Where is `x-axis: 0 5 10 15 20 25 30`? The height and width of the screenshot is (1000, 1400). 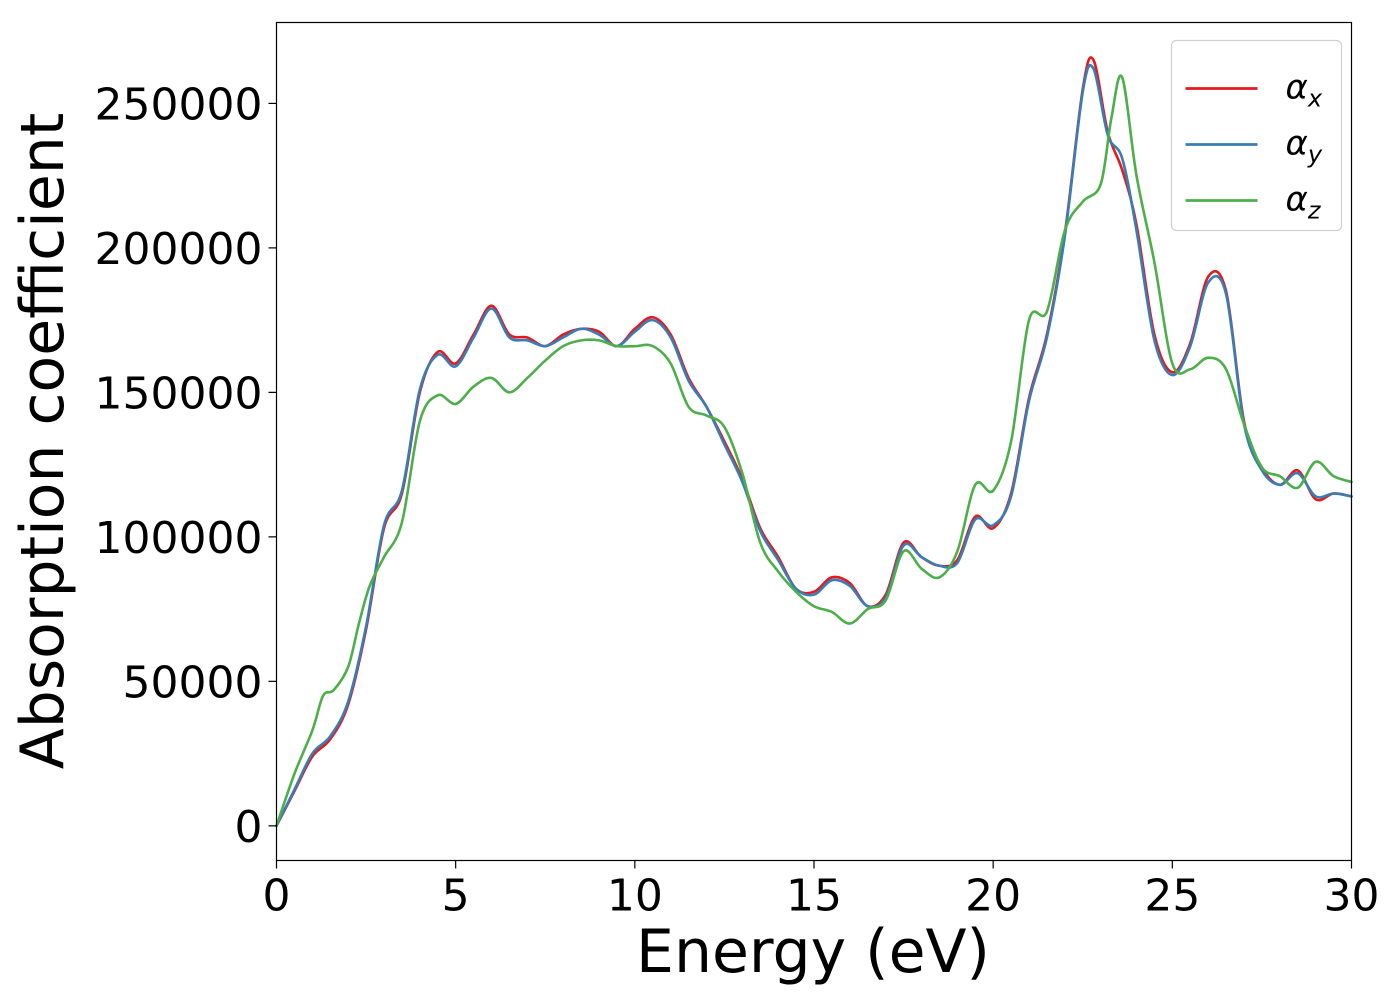 x-axis: 0 5 10 15 20 25 30 is located at coordinates (821, 891).